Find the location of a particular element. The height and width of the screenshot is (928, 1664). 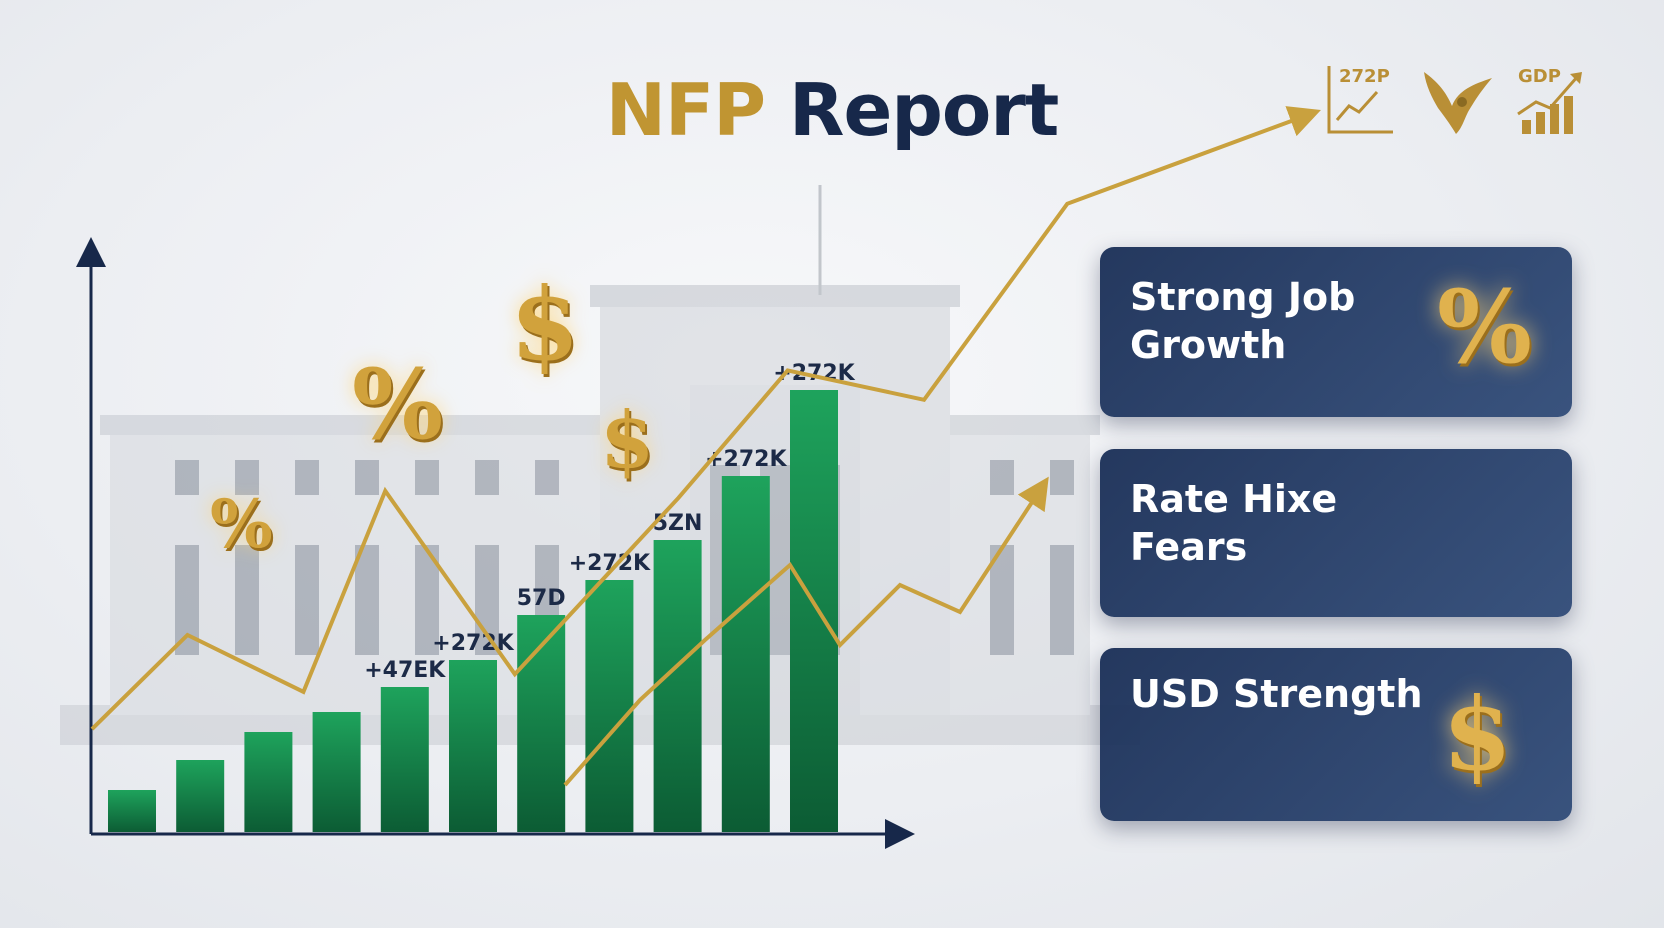

chart-icon: 272P is located at coordinates (1365, 102).